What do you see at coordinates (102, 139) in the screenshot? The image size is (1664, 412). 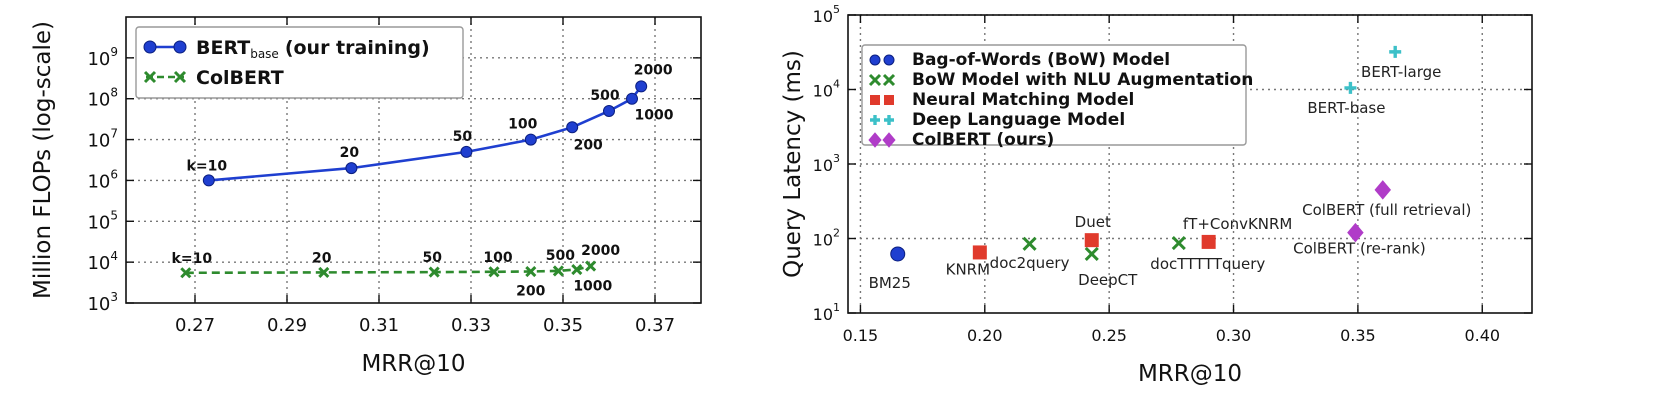 I see `y-tick-label: 10⁷` at bounding box center [102, 139].